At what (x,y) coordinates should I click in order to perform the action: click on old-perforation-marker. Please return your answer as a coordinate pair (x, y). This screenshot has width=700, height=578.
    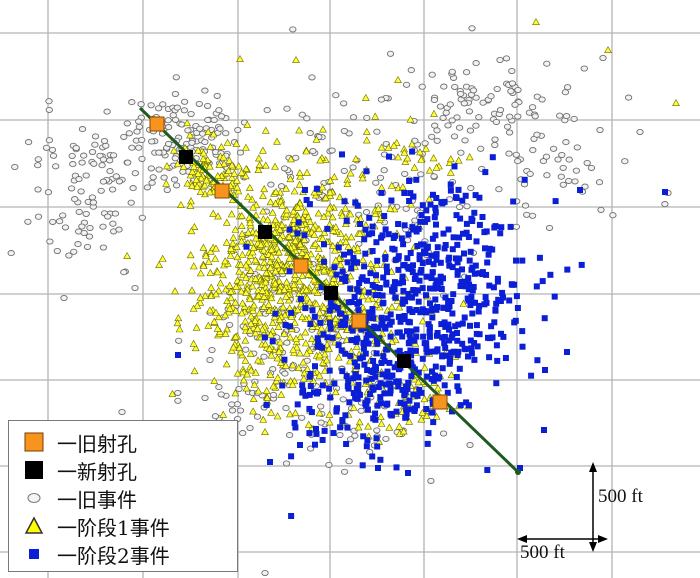
    Looking at the image, I should click on (222, 191).